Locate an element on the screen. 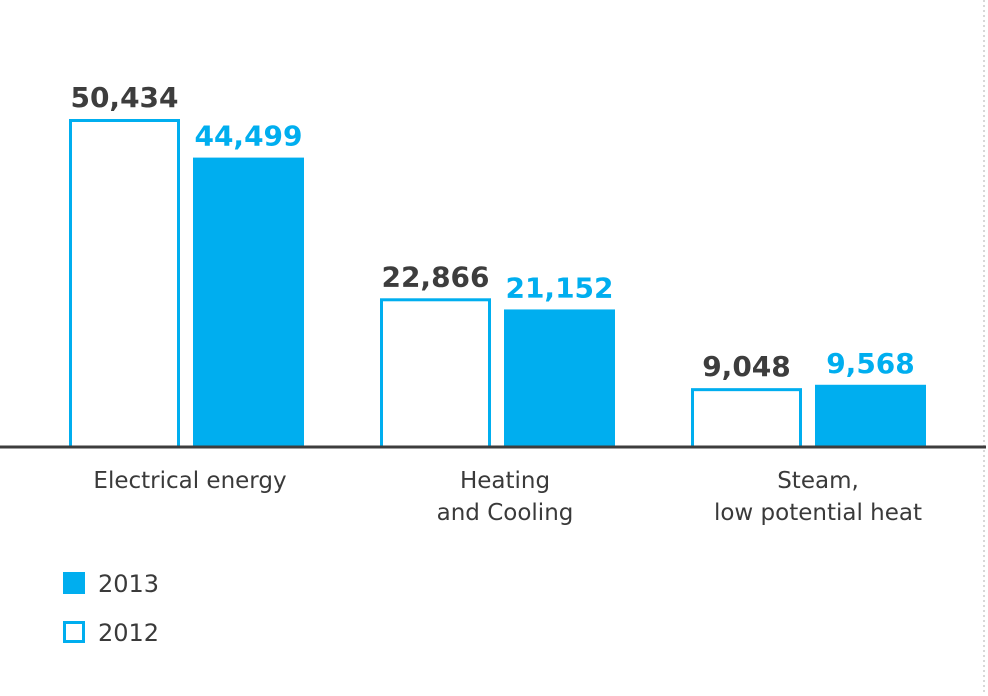 This screenshot has width=988, height=696. category-label-heating-and-cooling-line-1: Heating is located at coordinates (505, 481).